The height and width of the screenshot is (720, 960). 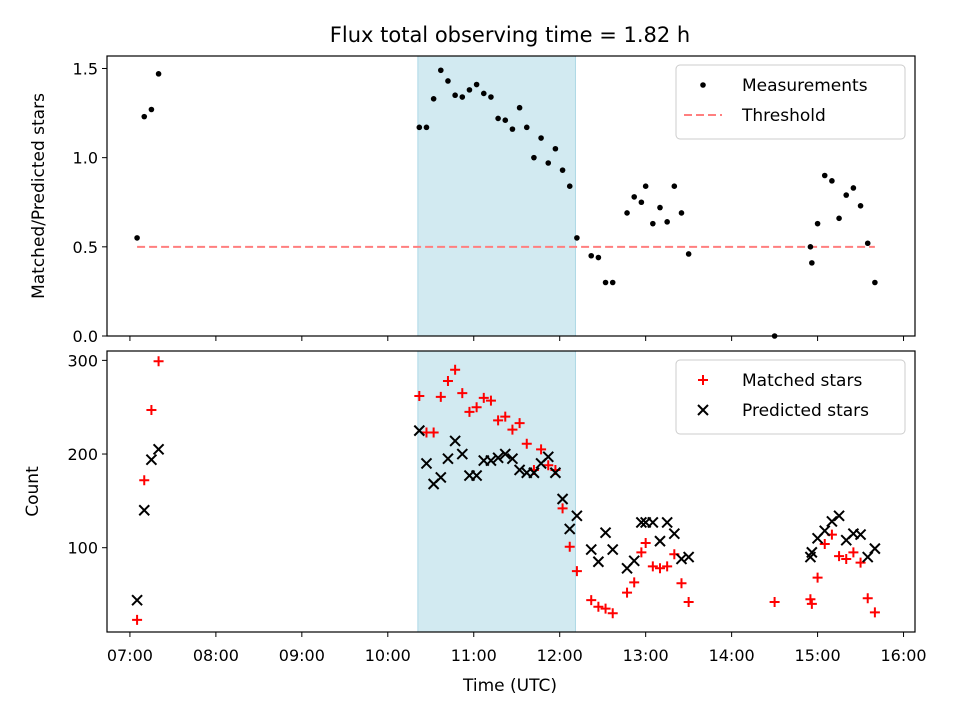 What do you see at coordinates (783, 116) in the screenshot?
I see `legend-label: Threshold` at bounding box center [783, 116].